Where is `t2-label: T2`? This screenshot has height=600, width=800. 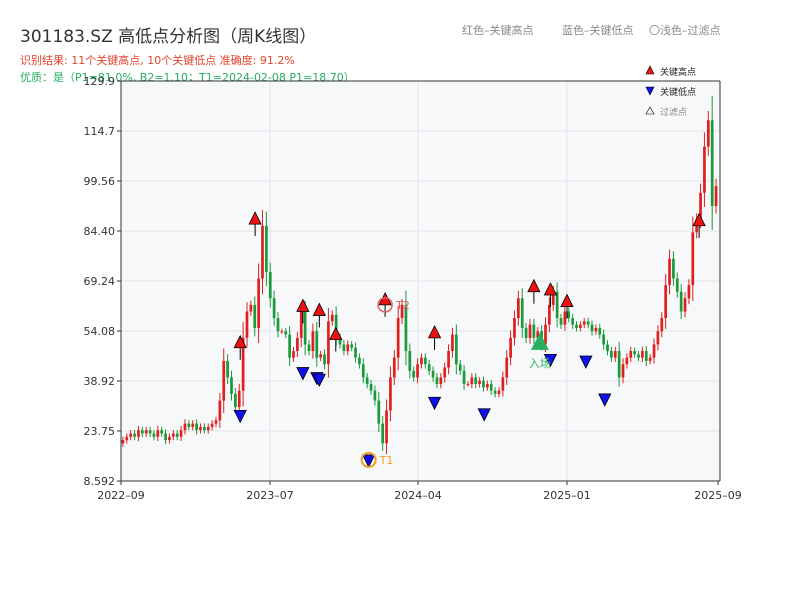
t2-label: T2 is located at coordinates (402, 305).